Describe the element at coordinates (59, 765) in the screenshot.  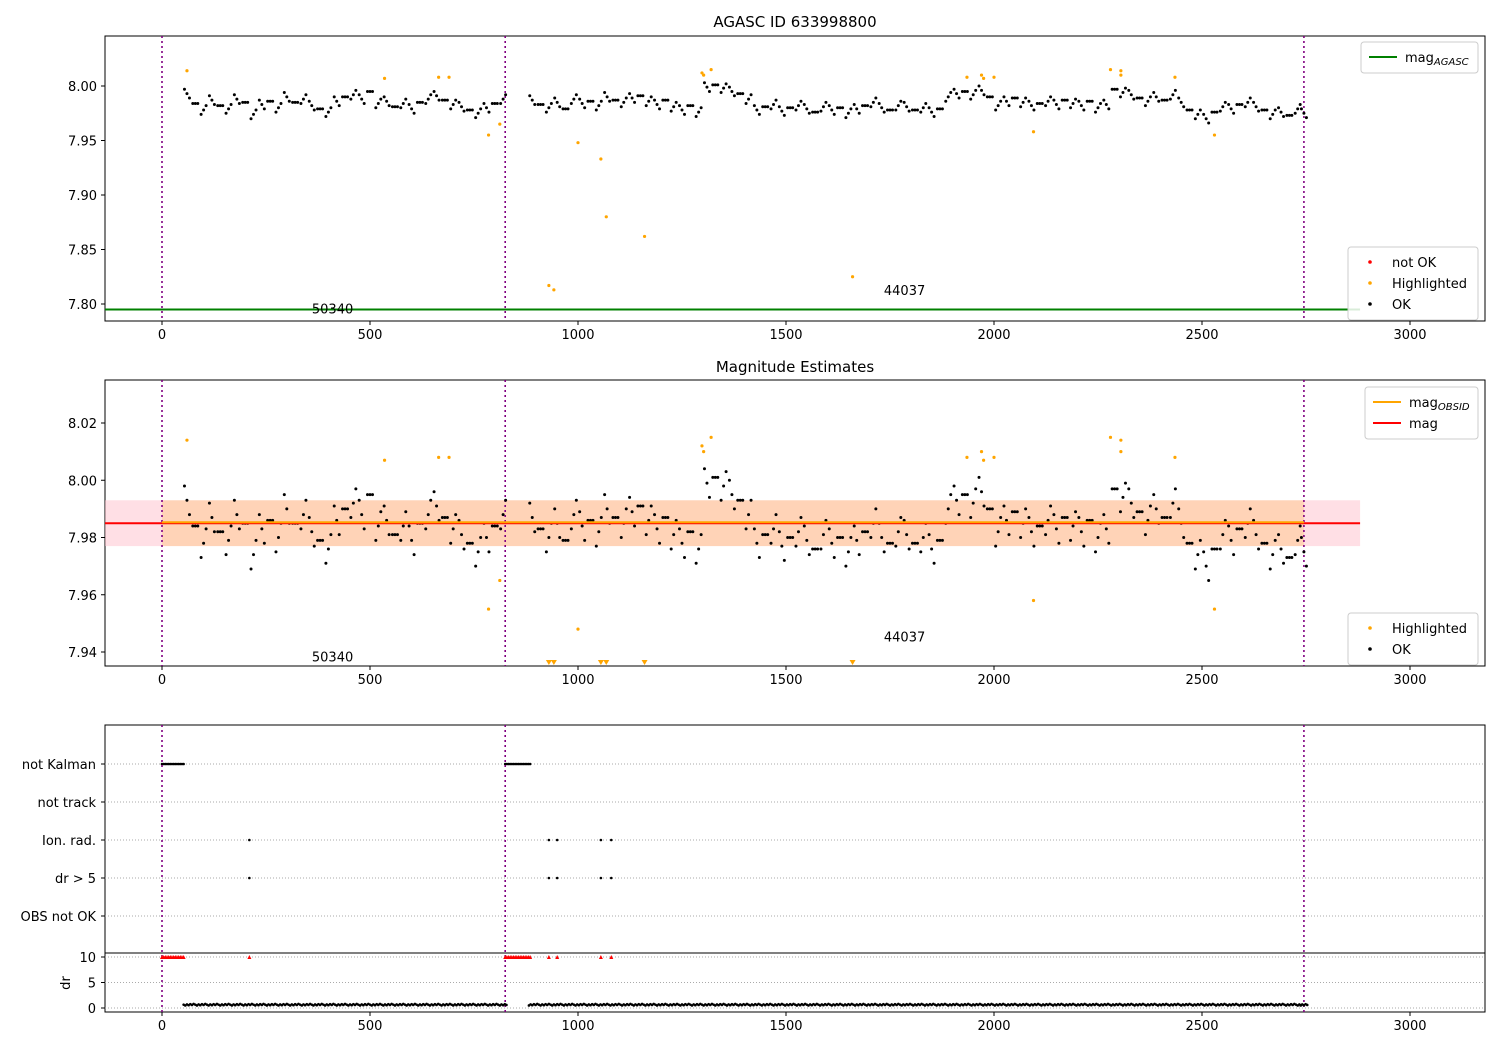
I see `flag-label: not Kalman` at that location.